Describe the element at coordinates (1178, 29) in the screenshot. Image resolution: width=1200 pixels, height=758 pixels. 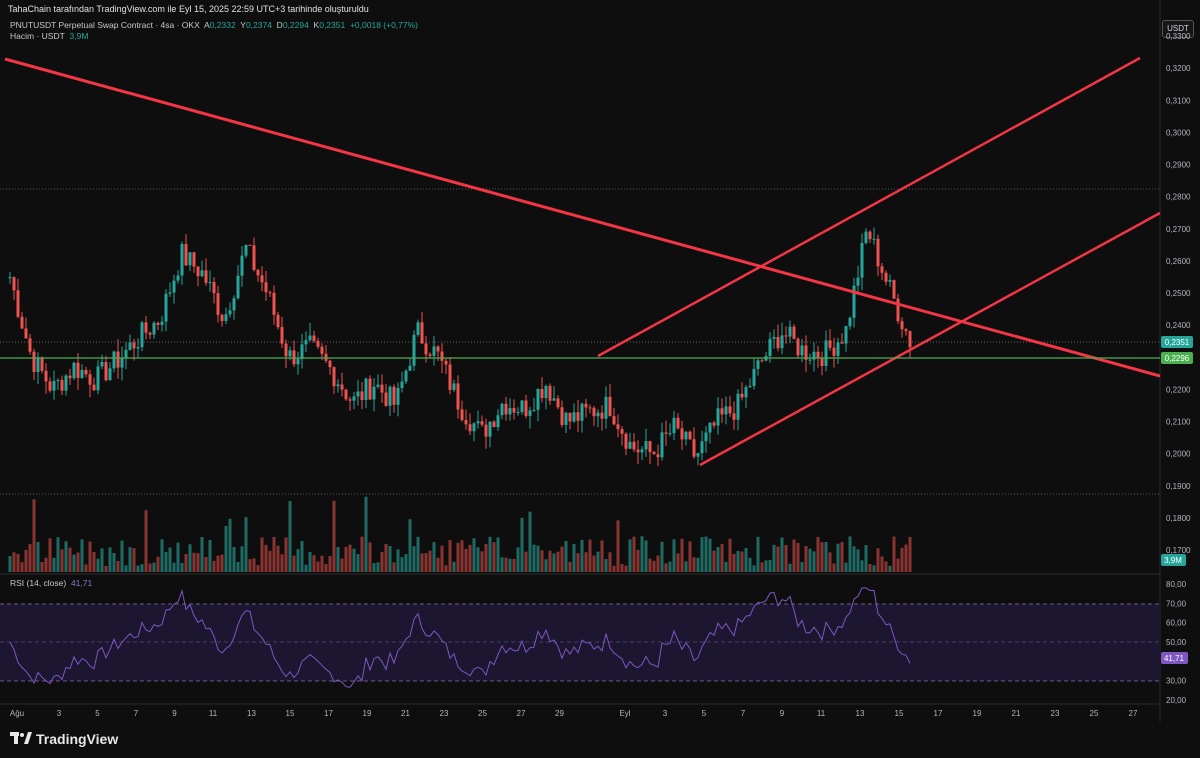
I see `currency-button: USDT` at that location.